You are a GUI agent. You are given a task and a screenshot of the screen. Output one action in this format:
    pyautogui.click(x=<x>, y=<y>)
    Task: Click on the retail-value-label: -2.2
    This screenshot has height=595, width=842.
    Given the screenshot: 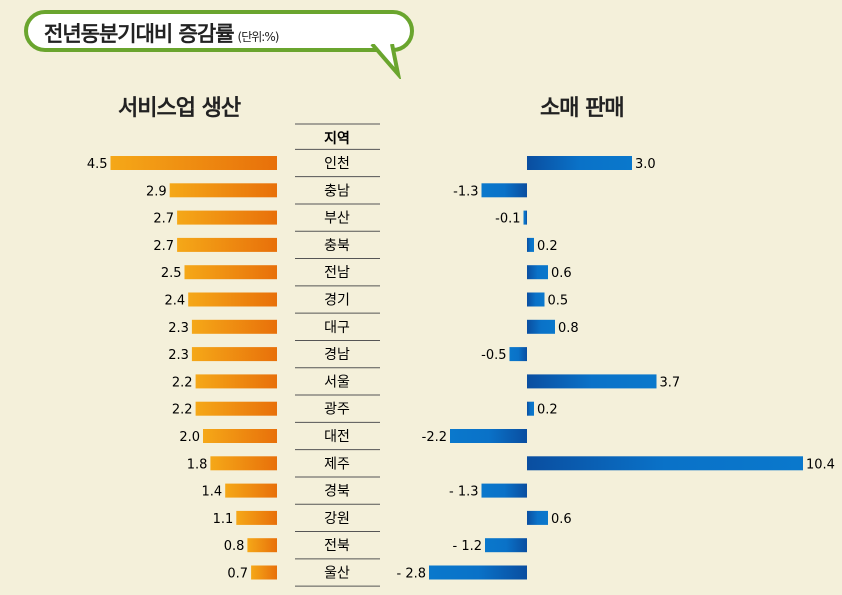 What is the action you would take?
    pyautogui.click(x=434, y=437)
    